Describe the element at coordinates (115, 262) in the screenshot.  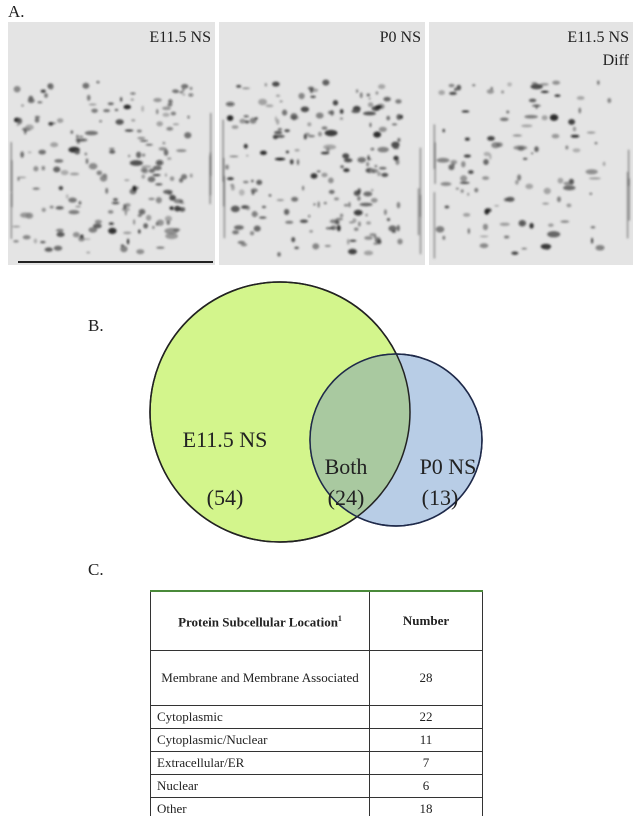
I see `gel-edge` at that location.